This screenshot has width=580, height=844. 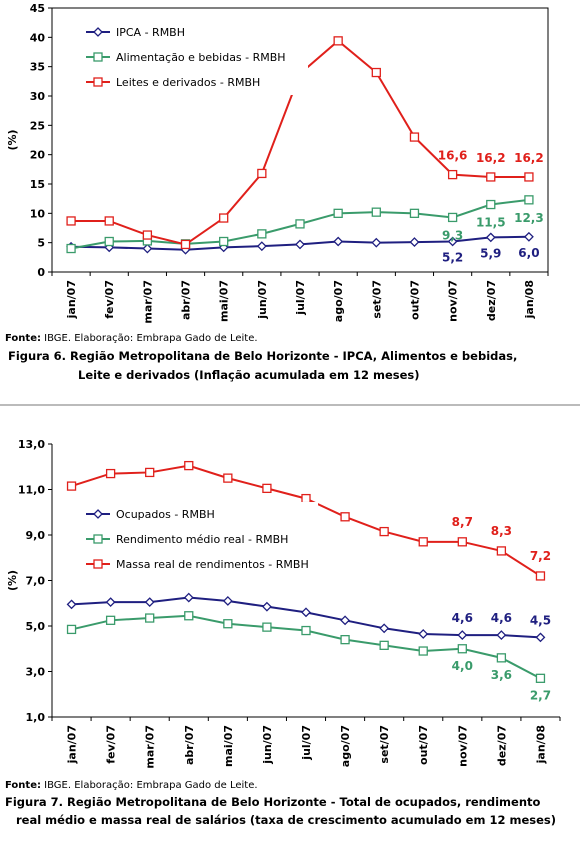 What do you see at coordinates (501, 531) in the screenshot?
I see `value-label: 8,3` at bounding box center [501, 531].